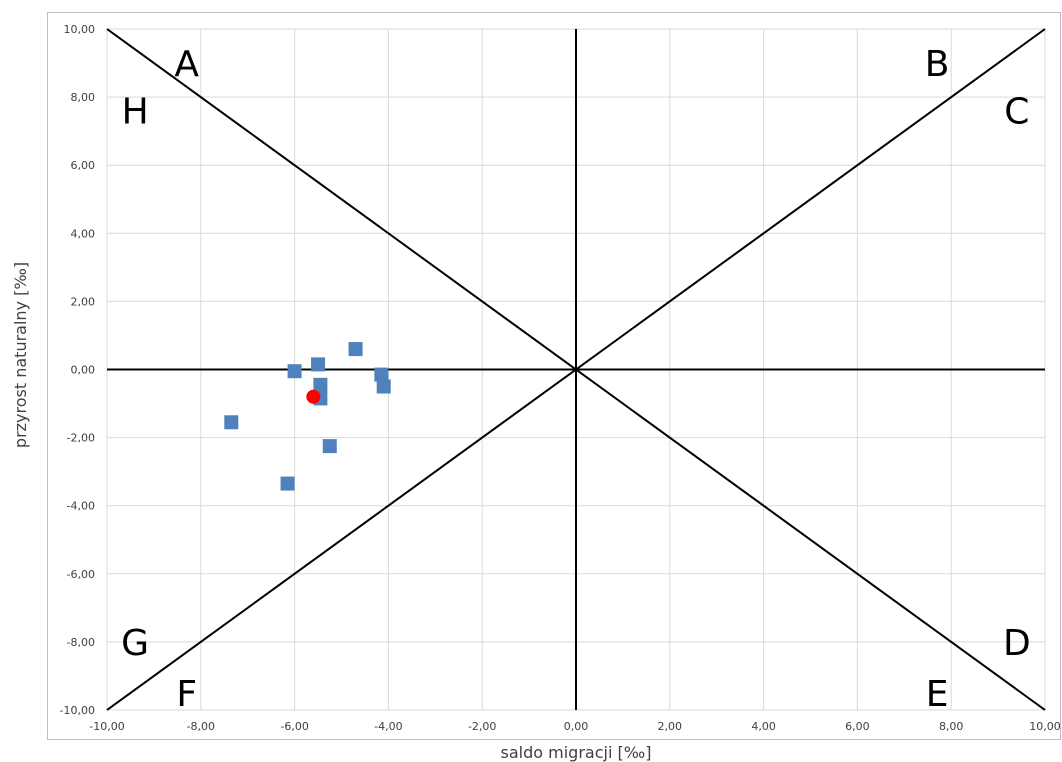 The height and width of the screenshot is (762, 1062). I want to click on region-label-c: C, so click(1016, 112).